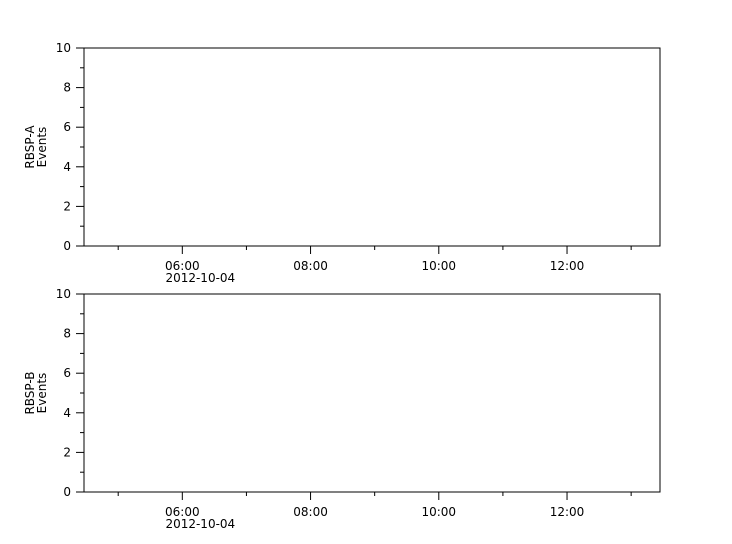 The width and height of the screenshot is (732, 544). I want to click on y-axis-label: RBSP-A, so click(30, 147).